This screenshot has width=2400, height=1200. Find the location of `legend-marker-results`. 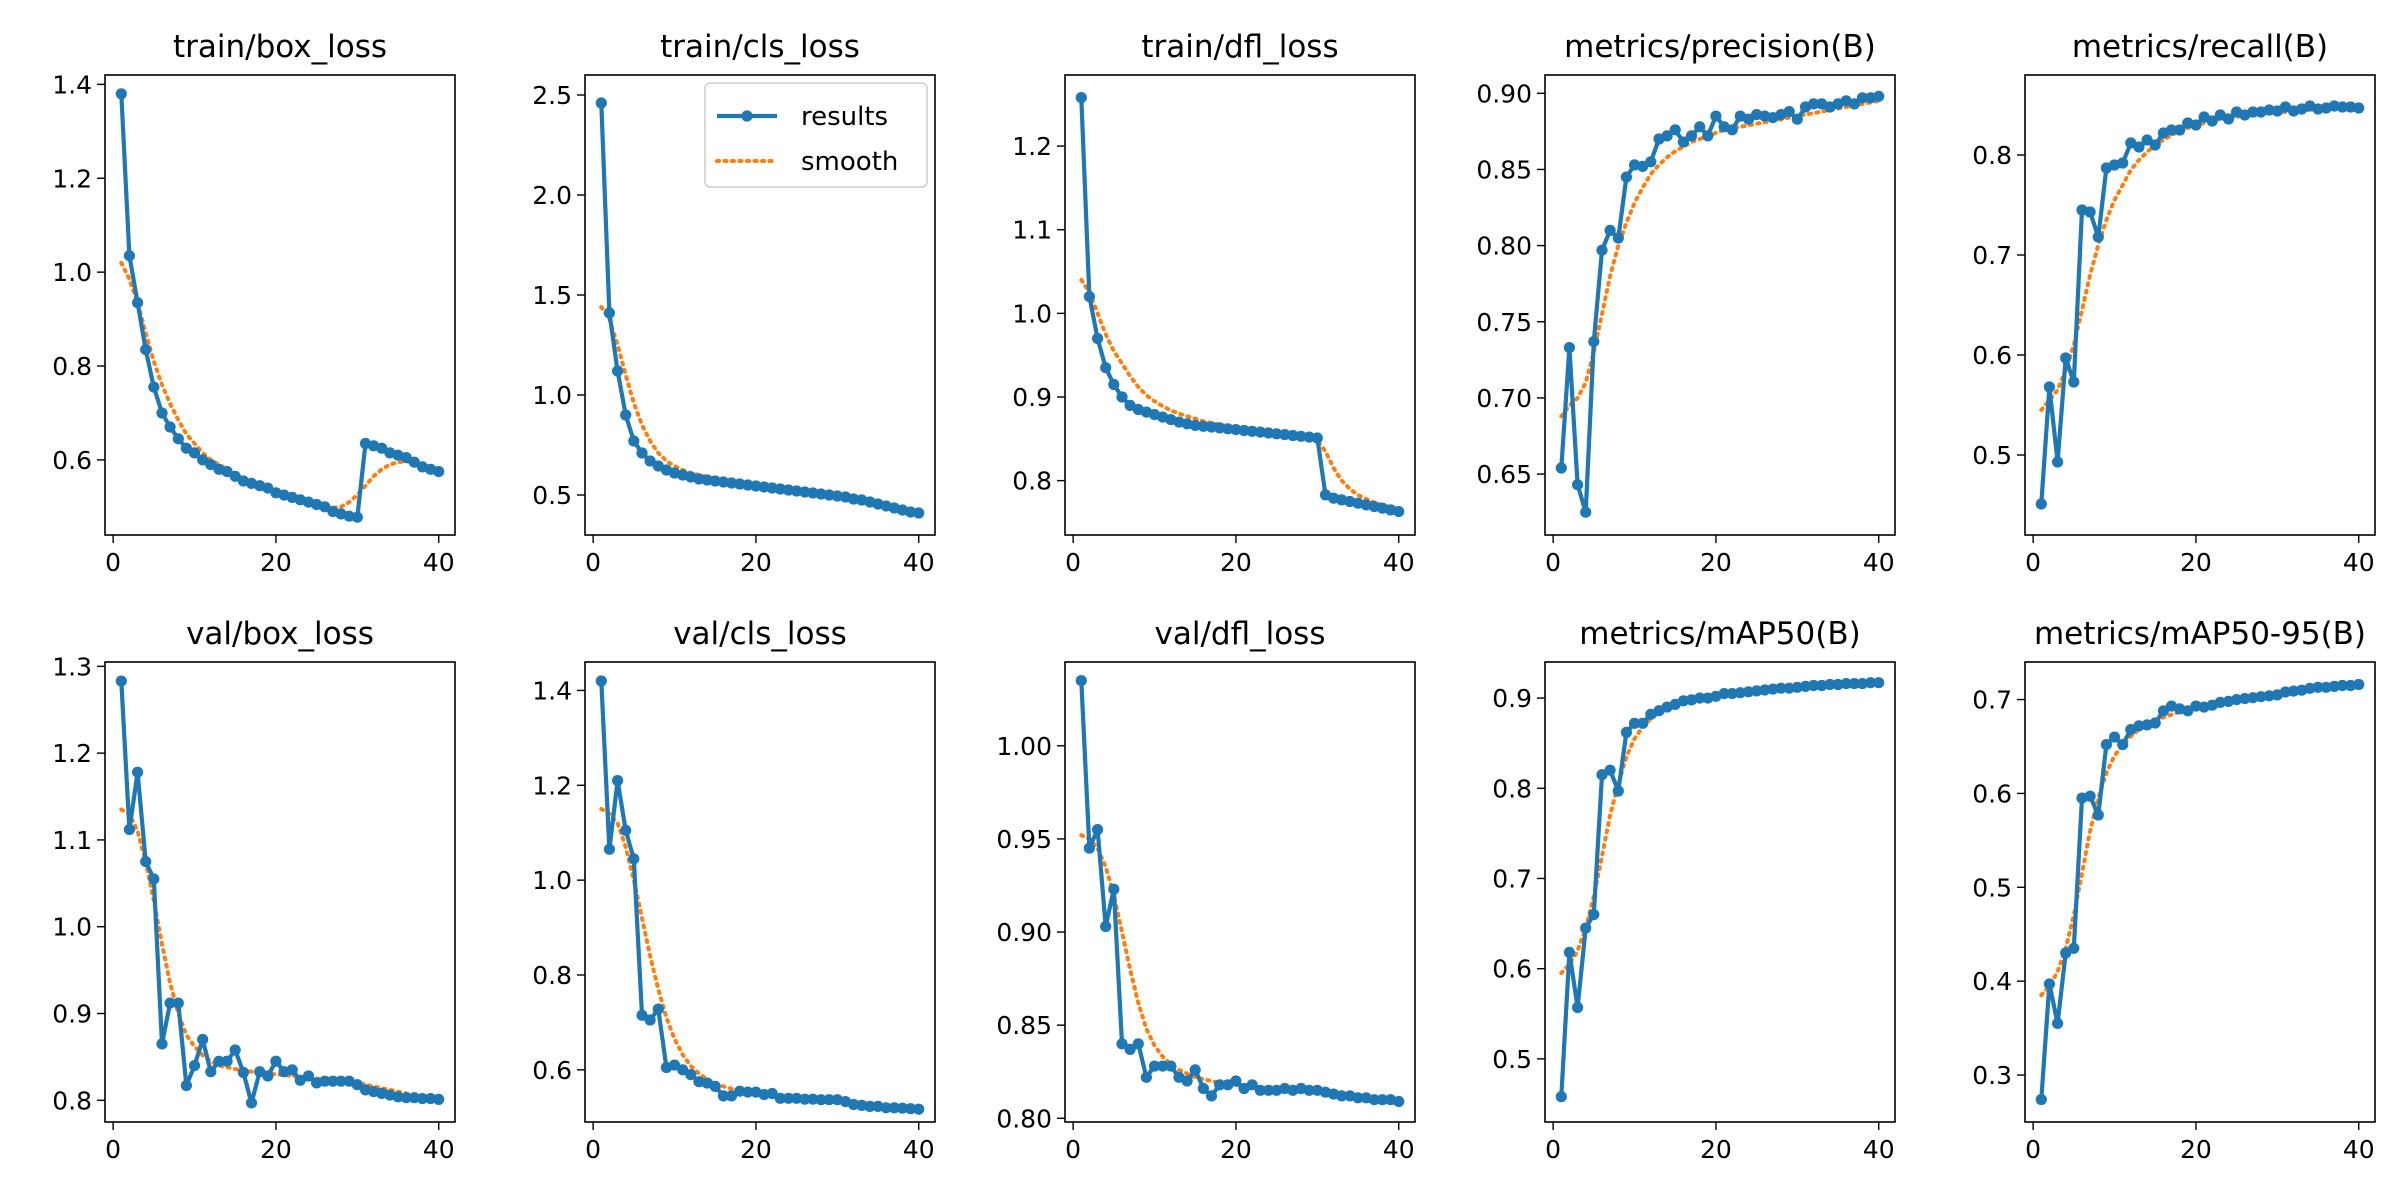

legend-marker-results is located at coordinates (747, 116).